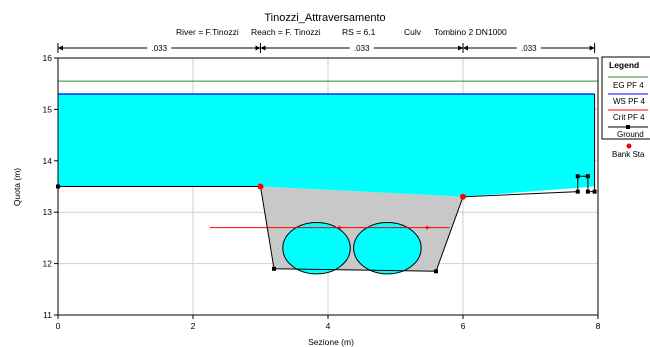 The image size is (650, 347). Describe the element at coordinates (628, 85) in the screenshot. I see `legend-eg-label: EG PF 4` at that location.